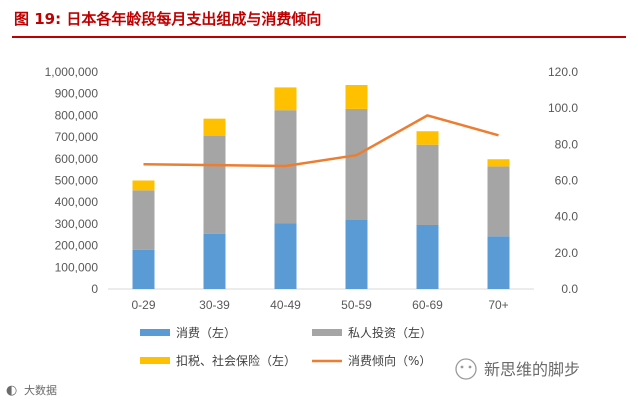  I want to click on category-tick-label: 50-59, so click(356, 305).